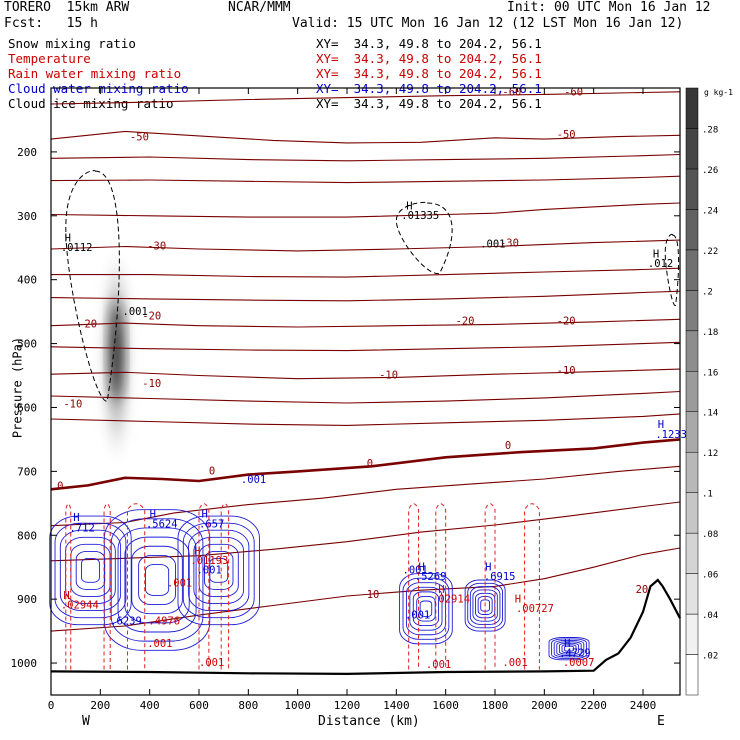 This screenshot has height=740, width=740. I want to click on colorbar-tick-label: .14, so click(710, 414).